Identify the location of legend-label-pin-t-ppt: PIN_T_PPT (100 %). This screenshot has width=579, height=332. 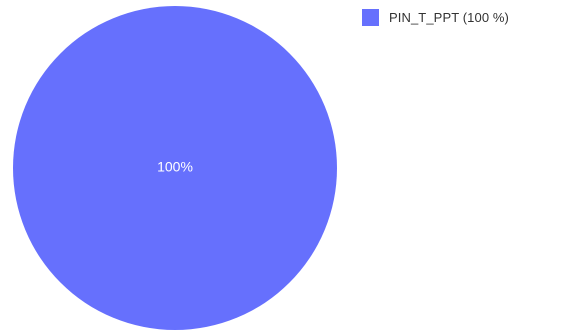
(449, 17).